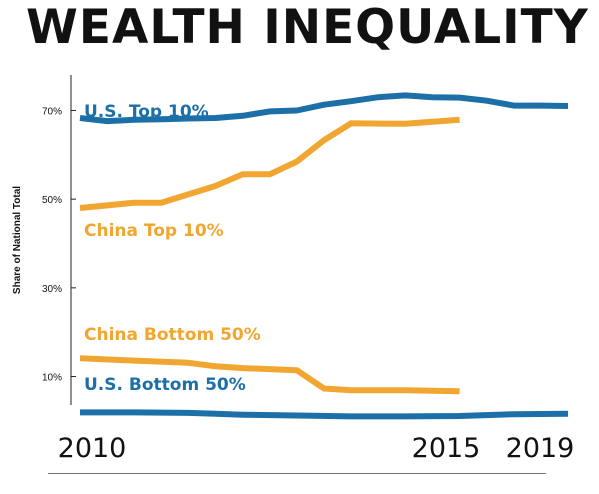 Image resolution: width=599 pixels, height=494 pixels. I want to click on x-tick-label: 2015, so click(446, 448).